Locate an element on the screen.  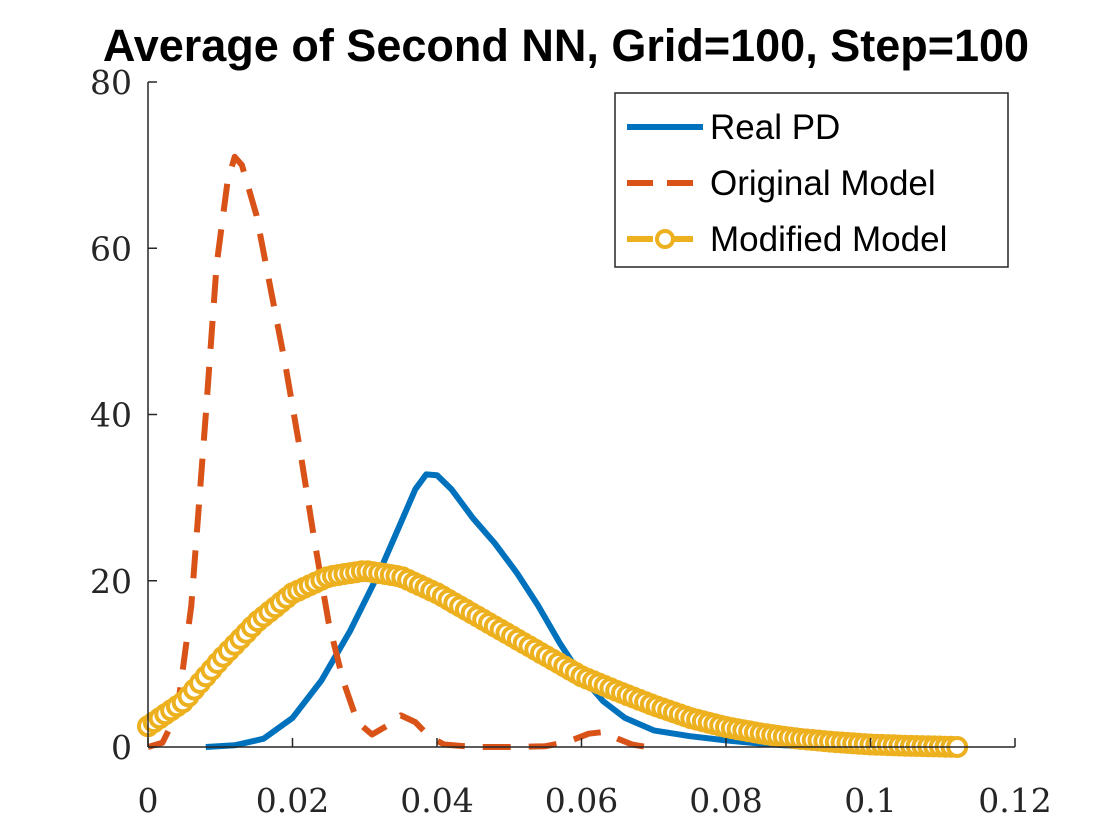
legend-item: Original Model is located at coordinates (781, 183).